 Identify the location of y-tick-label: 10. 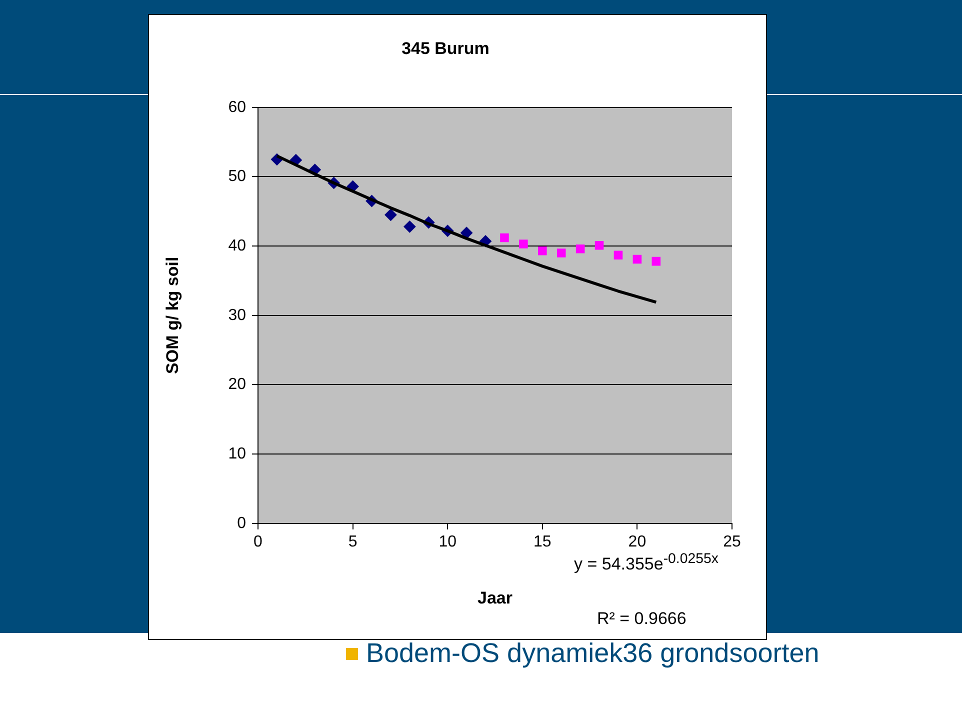
(237, 453).